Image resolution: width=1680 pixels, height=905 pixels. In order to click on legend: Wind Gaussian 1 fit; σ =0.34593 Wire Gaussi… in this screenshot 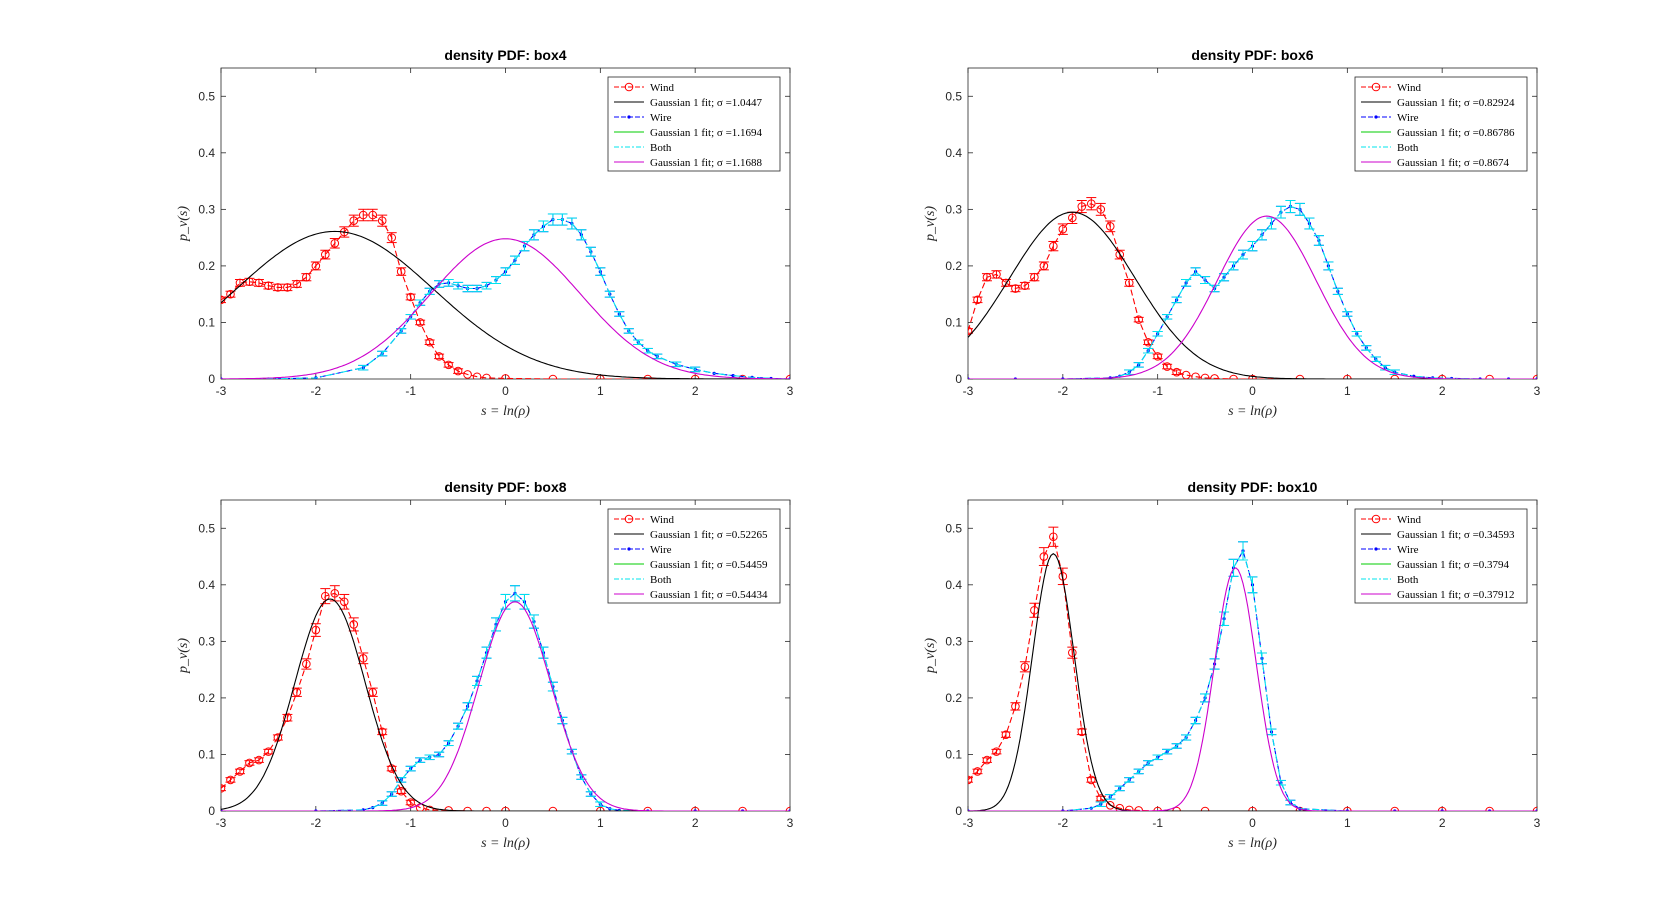, I will do `click(1441, 556)`.